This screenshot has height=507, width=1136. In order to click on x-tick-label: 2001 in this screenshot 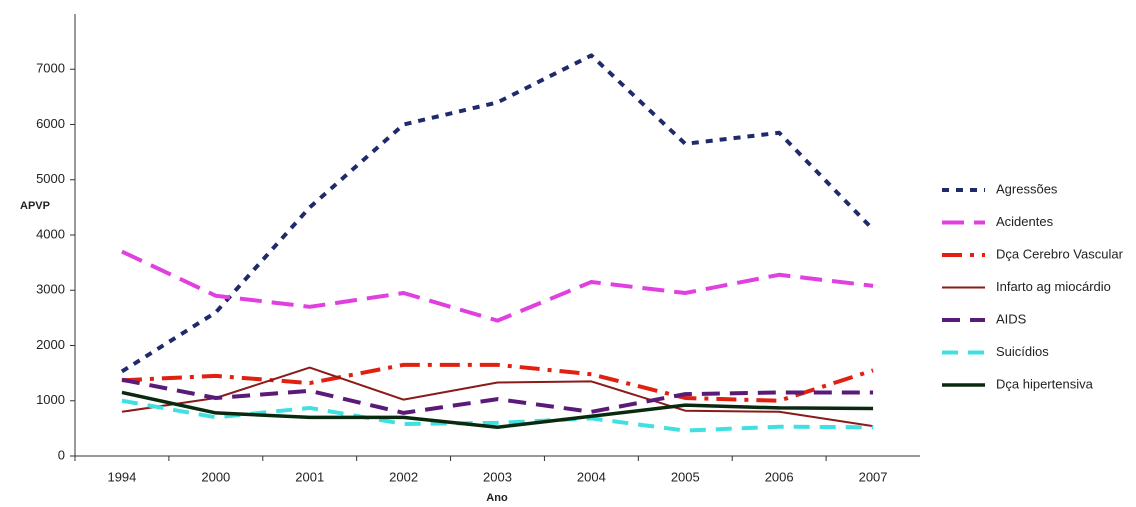, I will do `click(309, 476)`.